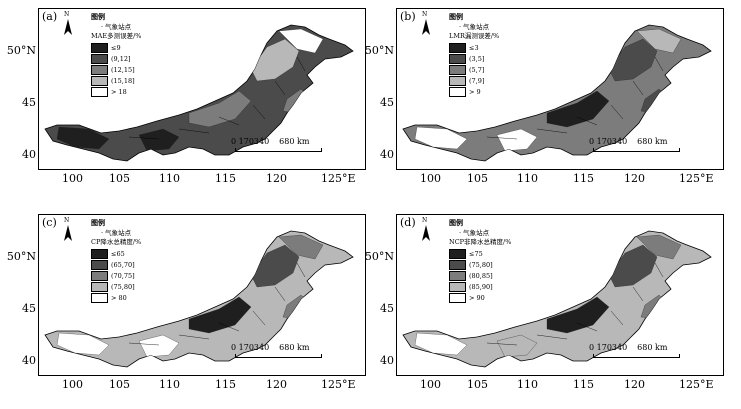  I want to click on panel-label: (d), so click(408, 222).